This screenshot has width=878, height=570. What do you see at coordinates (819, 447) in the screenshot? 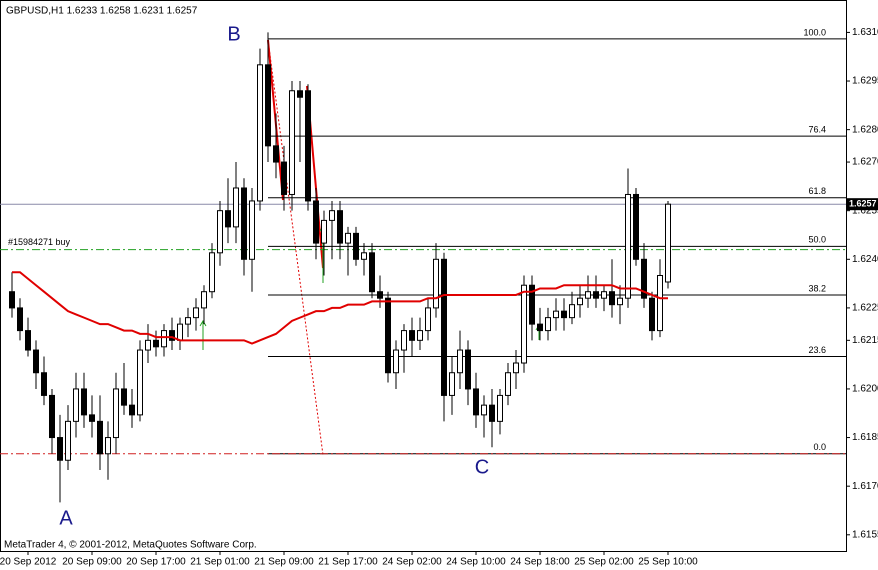
I see `fib-label: 0.0` at bounding box center [819, 447].